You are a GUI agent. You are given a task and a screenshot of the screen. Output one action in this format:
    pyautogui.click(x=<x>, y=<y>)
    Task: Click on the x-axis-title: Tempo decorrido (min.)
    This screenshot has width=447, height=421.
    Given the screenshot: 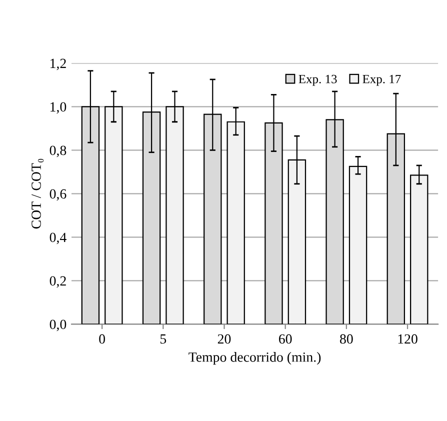 What is the action you would take?
    pyautogui.click(x=254, y=358)
    